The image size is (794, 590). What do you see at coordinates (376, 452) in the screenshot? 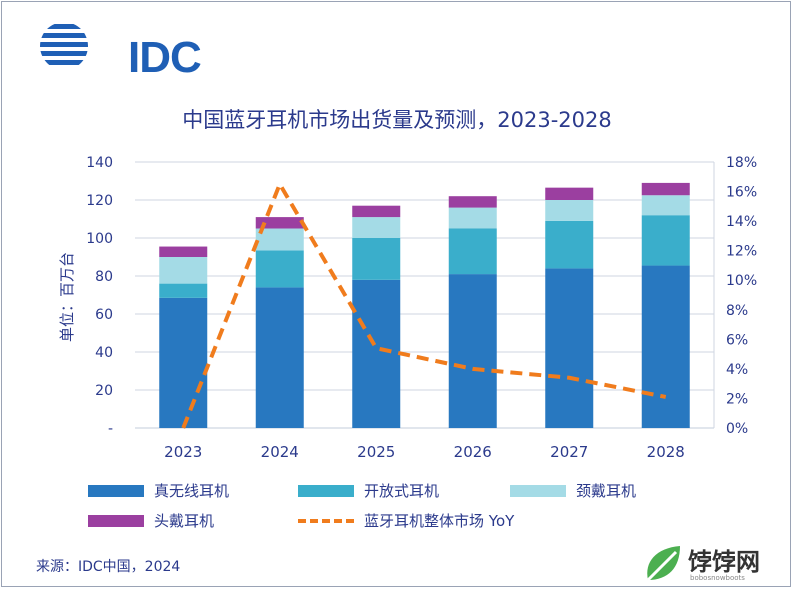
I see `x-tick-label: 2025` at bounding box center [376, 452].